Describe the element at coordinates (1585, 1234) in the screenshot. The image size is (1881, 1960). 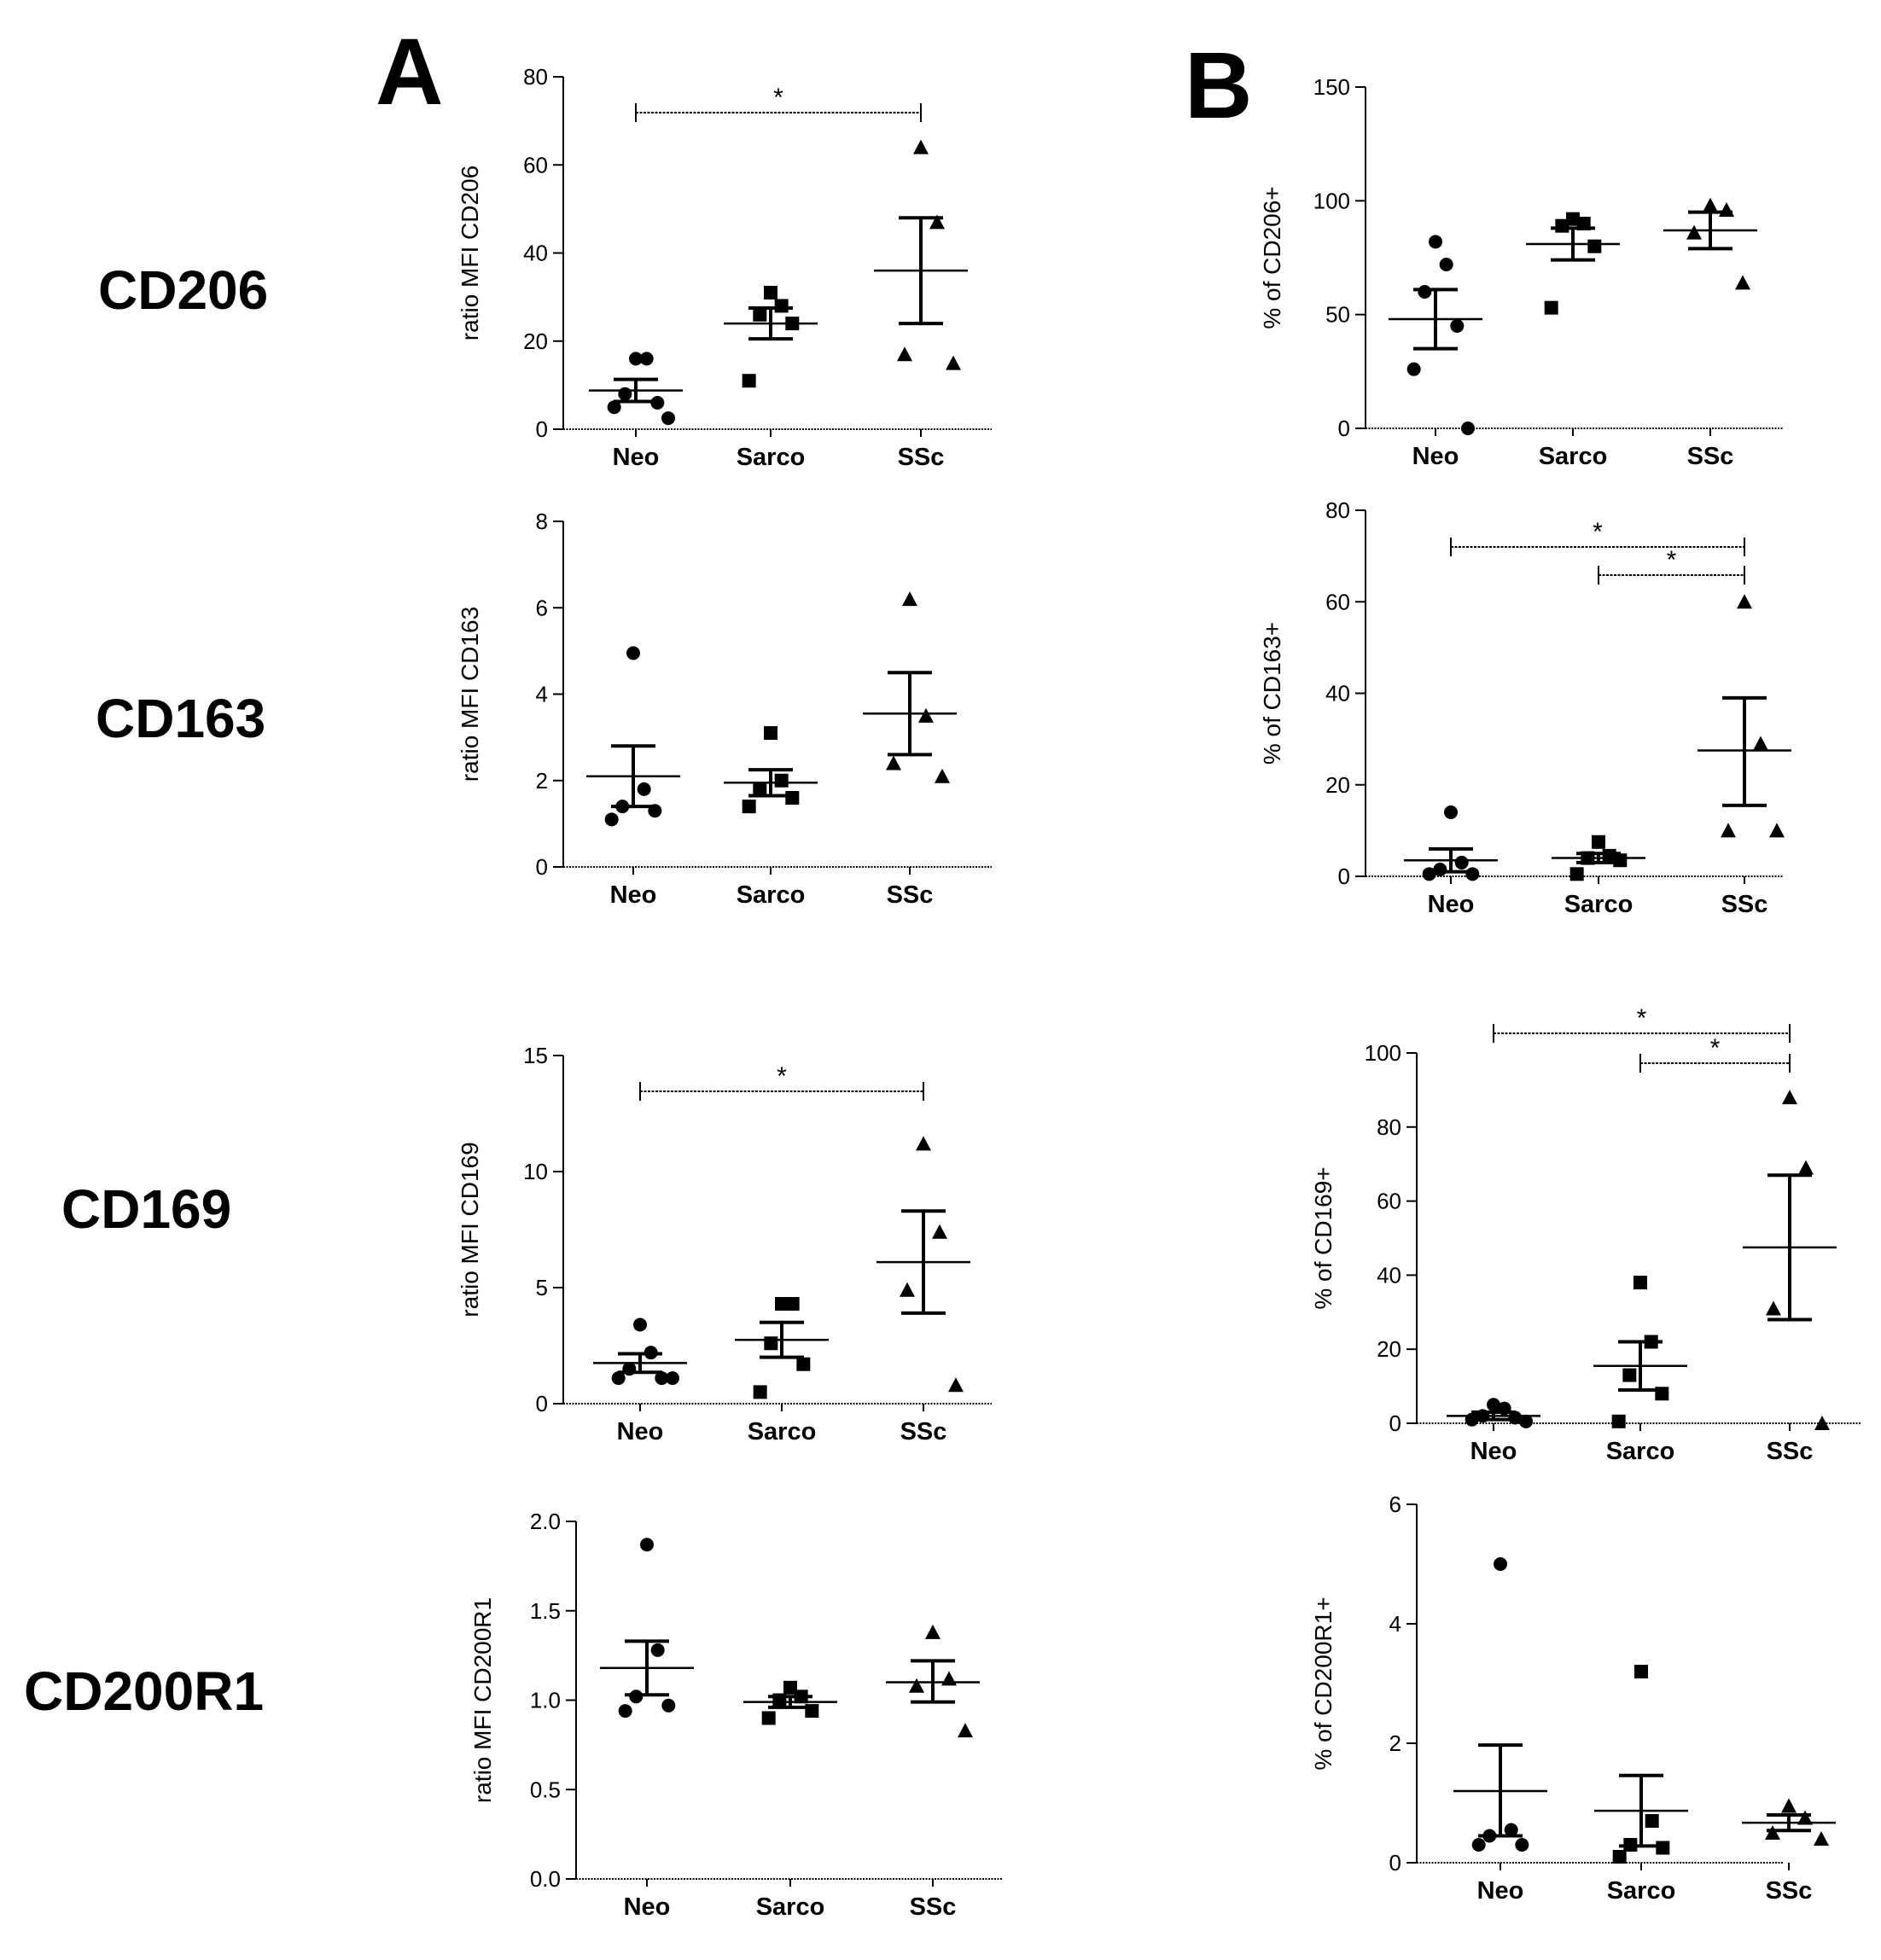
I see `chart-b-cd169: 0 20 40 60 80 100 % of CD169+ Neo Sarco SSc * *` at that location.